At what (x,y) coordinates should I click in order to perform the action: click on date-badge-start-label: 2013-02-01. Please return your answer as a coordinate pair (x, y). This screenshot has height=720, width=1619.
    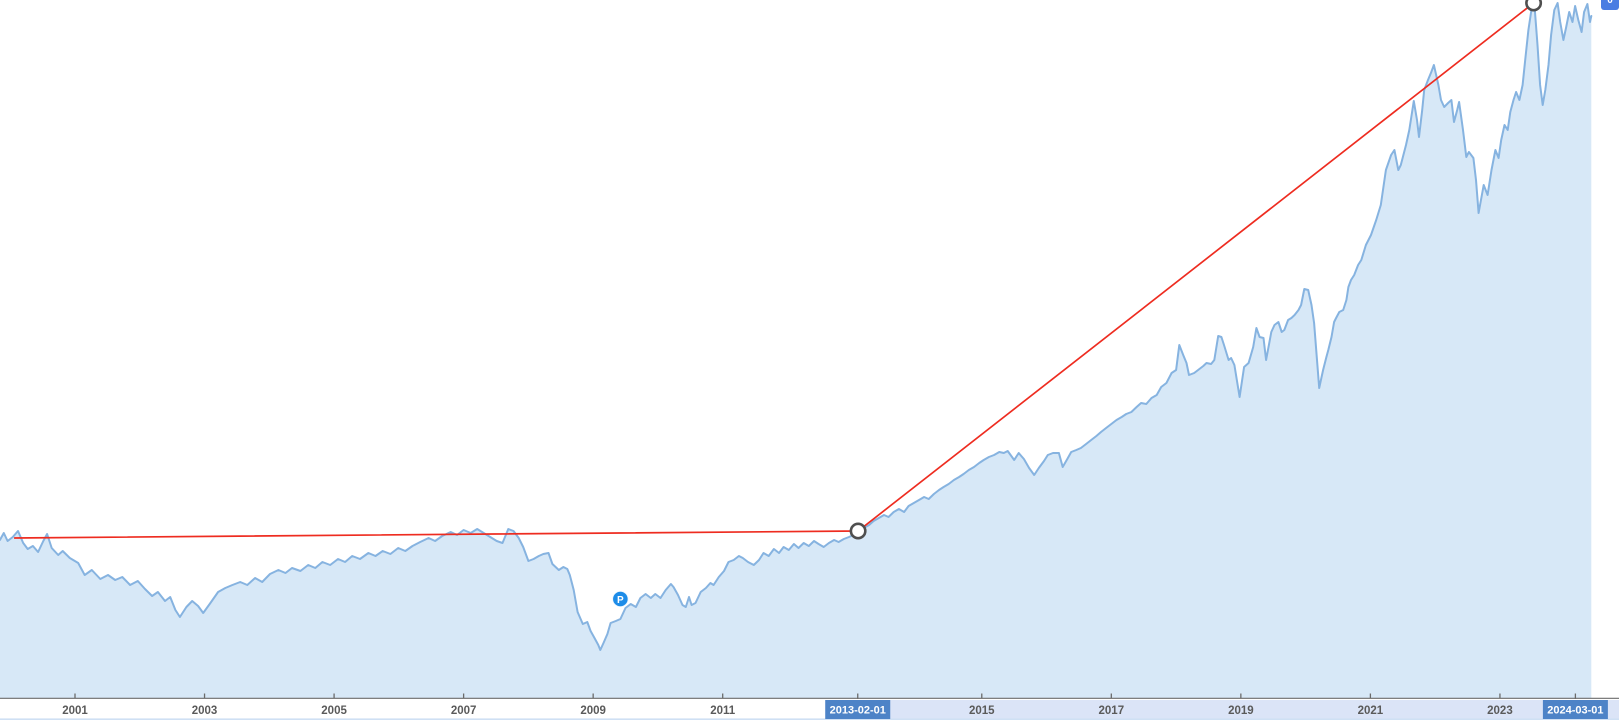
    Looking at the image, I should click on (858, 711).